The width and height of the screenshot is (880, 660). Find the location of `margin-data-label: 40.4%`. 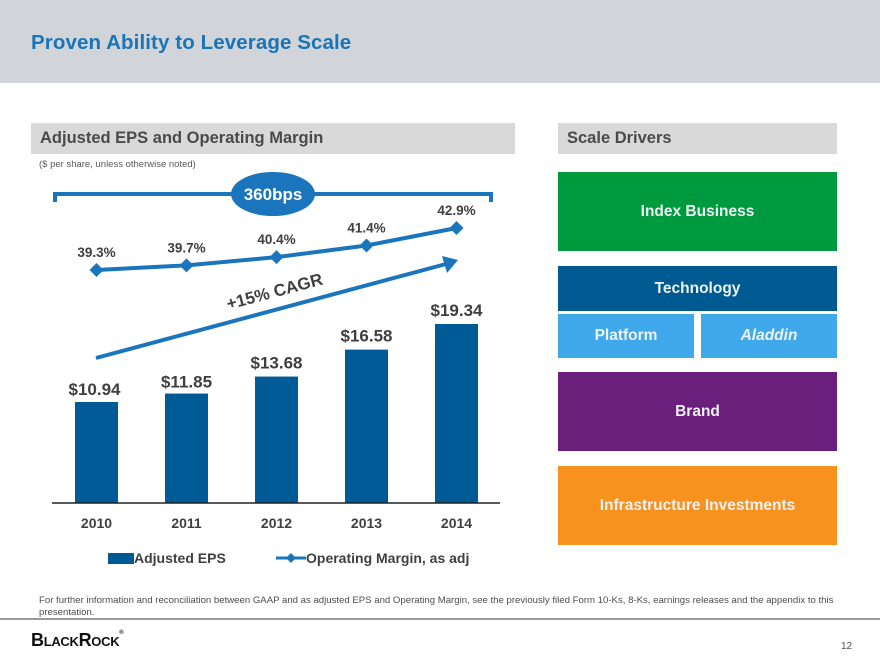

margin-data-label: 40.4% is located at coordinates (276, 239).